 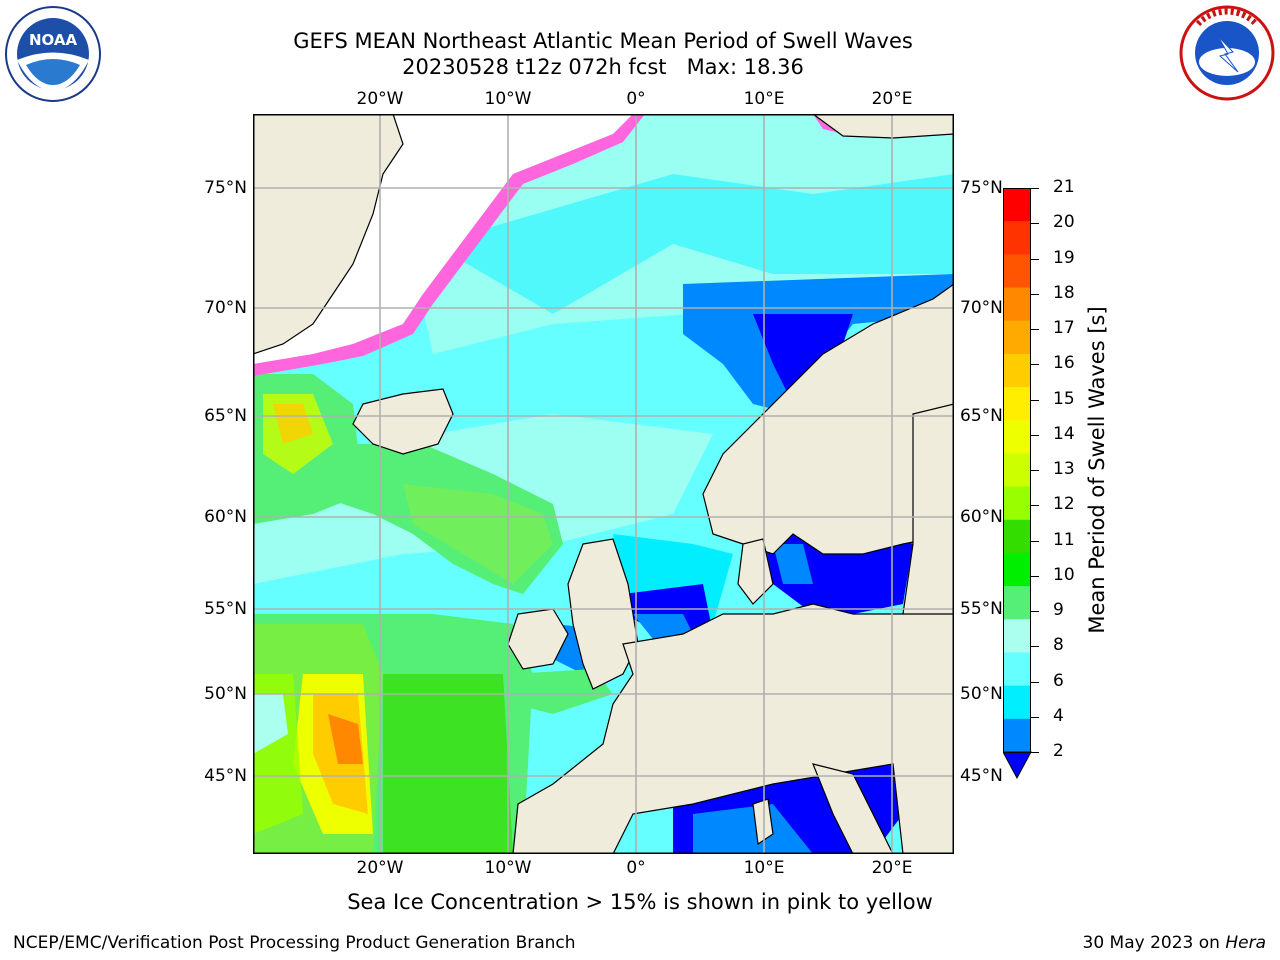 What do you see at coordinates (225, 416) in the screenshot?
I see `lat-label-left: 65°N` at bounding box center [225, 416].